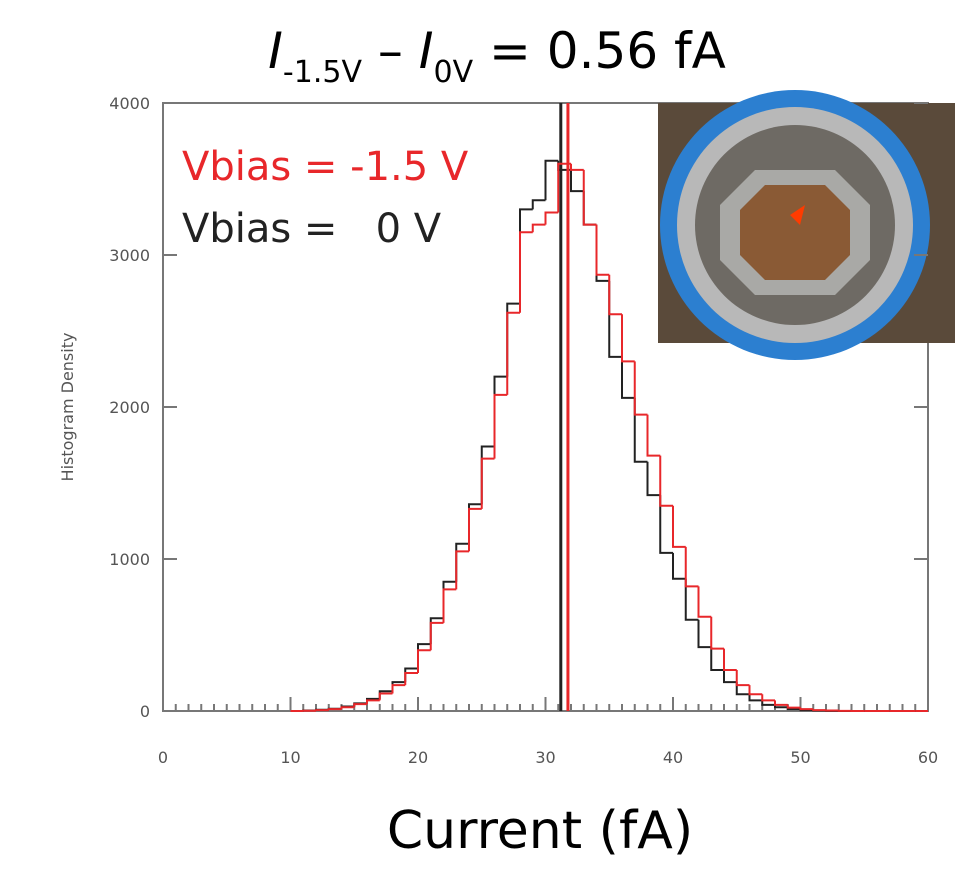 The height and width of the screenshot is (873, 979). I want to click on x-axis-label: Current (fA), so click(540, 831).